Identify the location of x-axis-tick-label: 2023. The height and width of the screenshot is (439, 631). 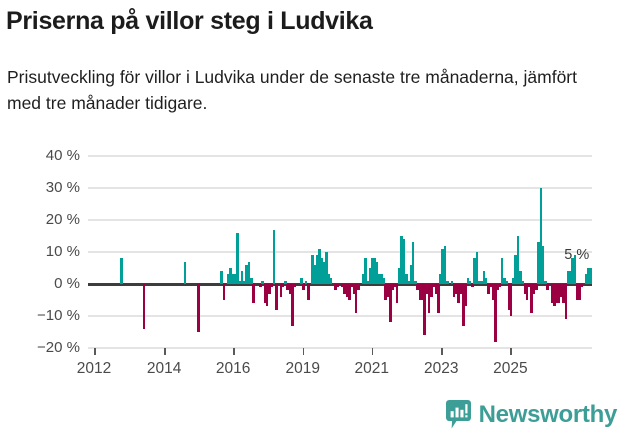
(441, 368).